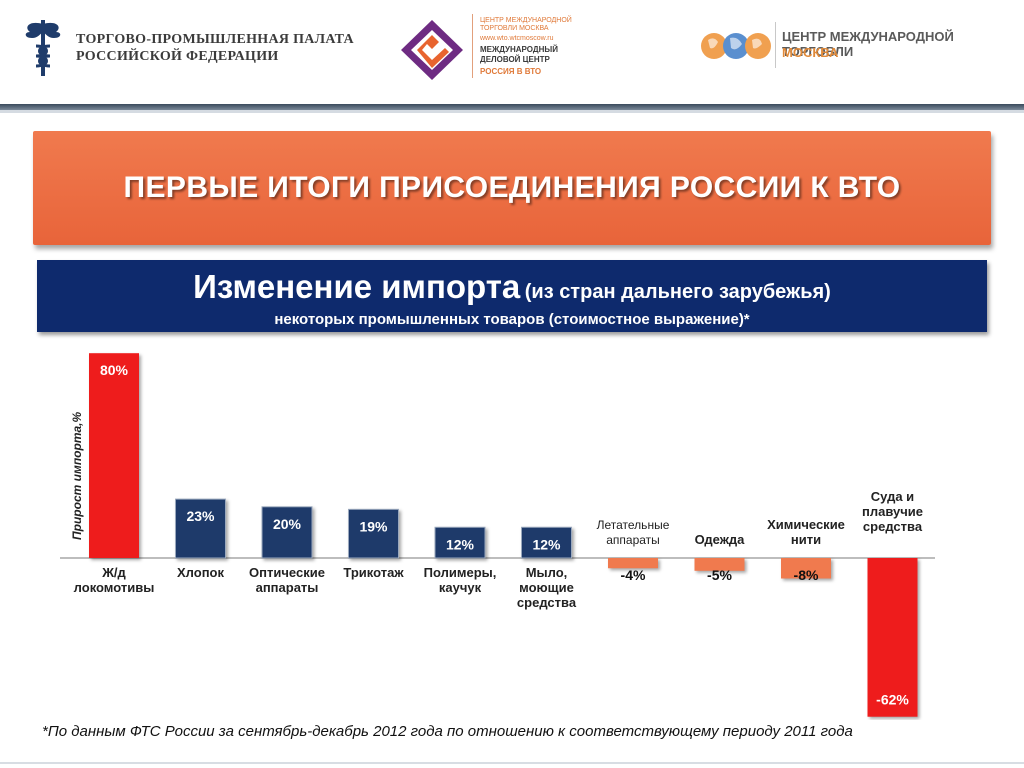 Image resolution: width=1024 pixels, height=768 pixels. What do you see at coordinates (546, 587) in the screenshot?
I see `category-label-5-1: моющие` at bounding box center [546, 587].